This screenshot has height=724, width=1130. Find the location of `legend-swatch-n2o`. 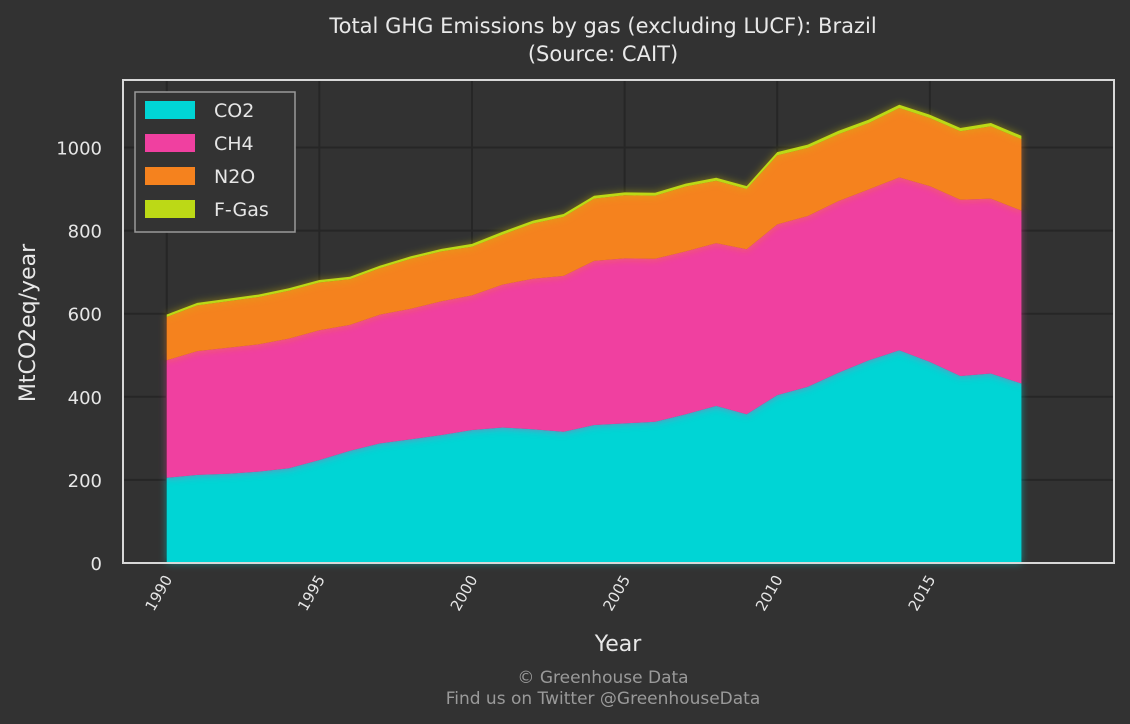

legend-swatch-n2o is located at coordinates (170, 176).